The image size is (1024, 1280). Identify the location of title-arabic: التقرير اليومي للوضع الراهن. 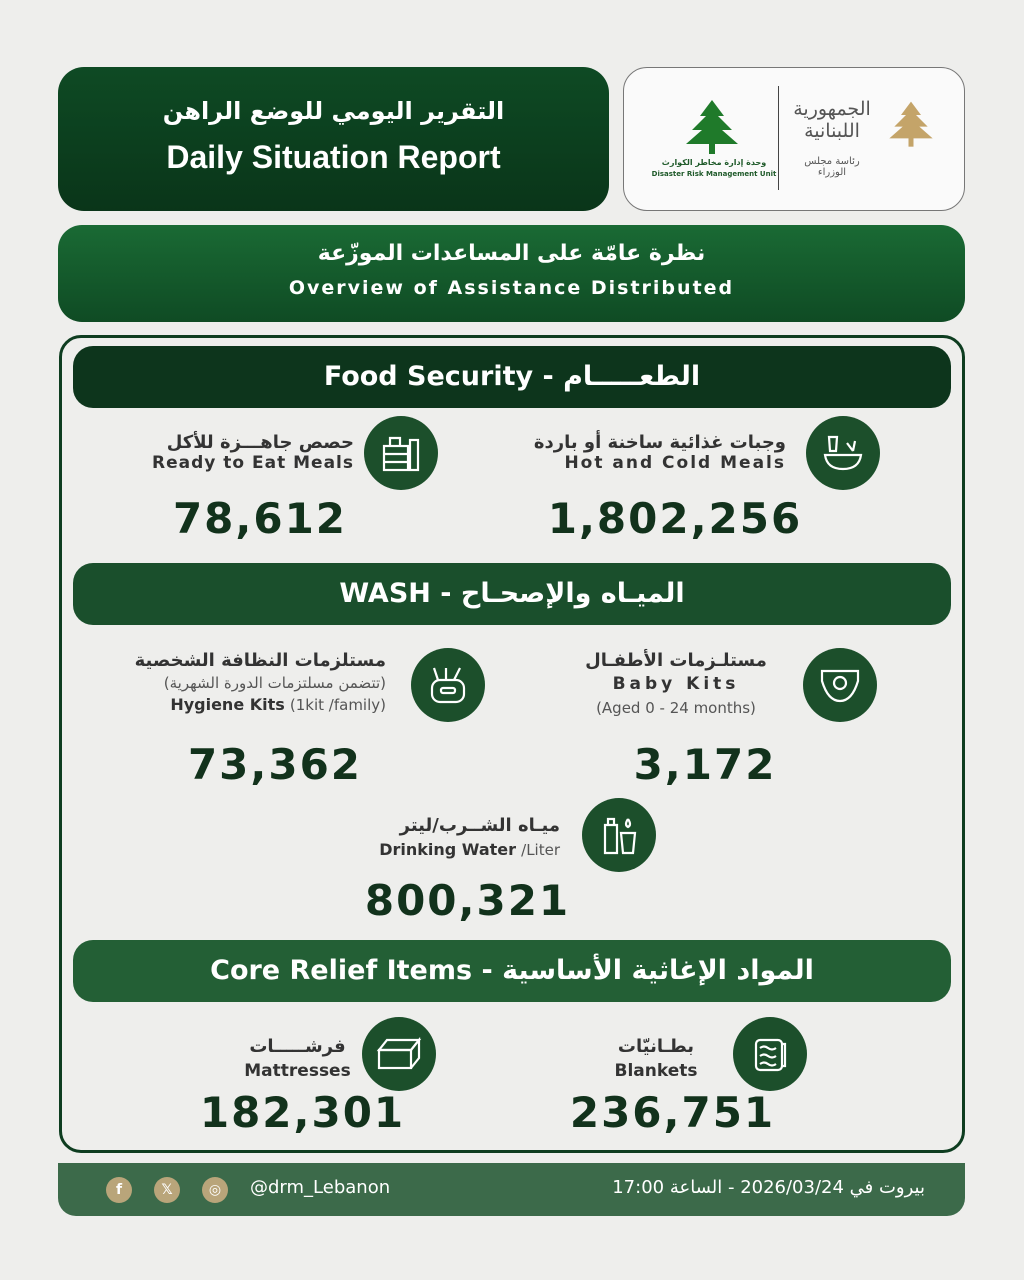
(333, 111).